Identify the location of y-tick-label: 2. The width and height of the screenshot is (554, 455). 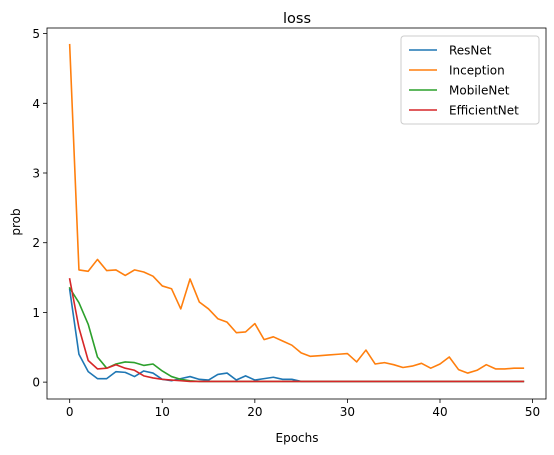
(36, 243).